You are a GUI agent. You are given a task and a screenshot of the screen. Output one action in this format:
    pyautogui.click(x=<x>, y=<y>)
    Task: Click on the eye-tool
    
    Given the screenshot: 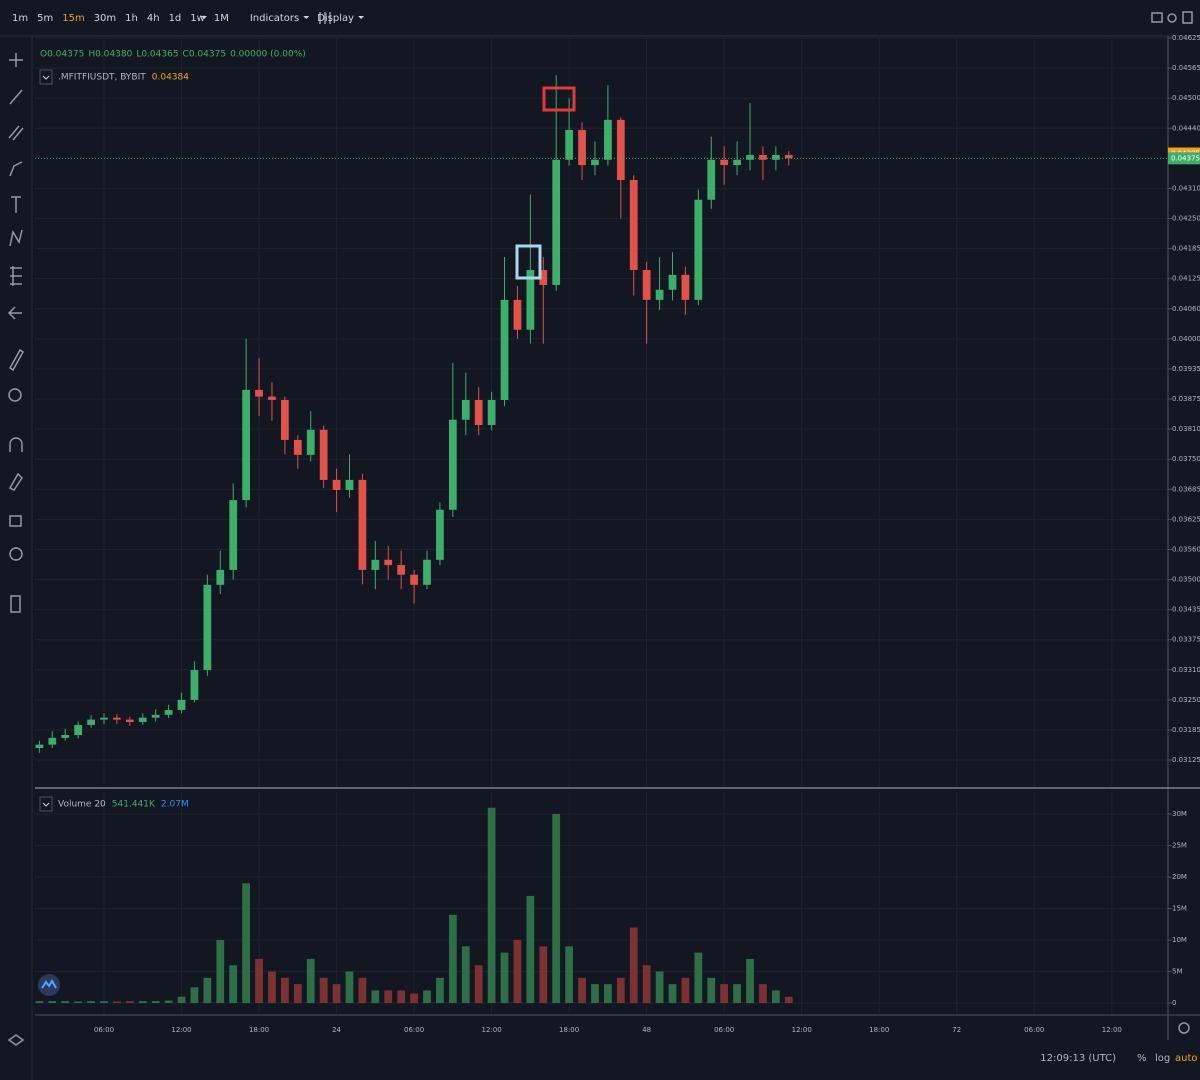 What is the action you would take?
    pyautogui.click(x=16, y=554)
    